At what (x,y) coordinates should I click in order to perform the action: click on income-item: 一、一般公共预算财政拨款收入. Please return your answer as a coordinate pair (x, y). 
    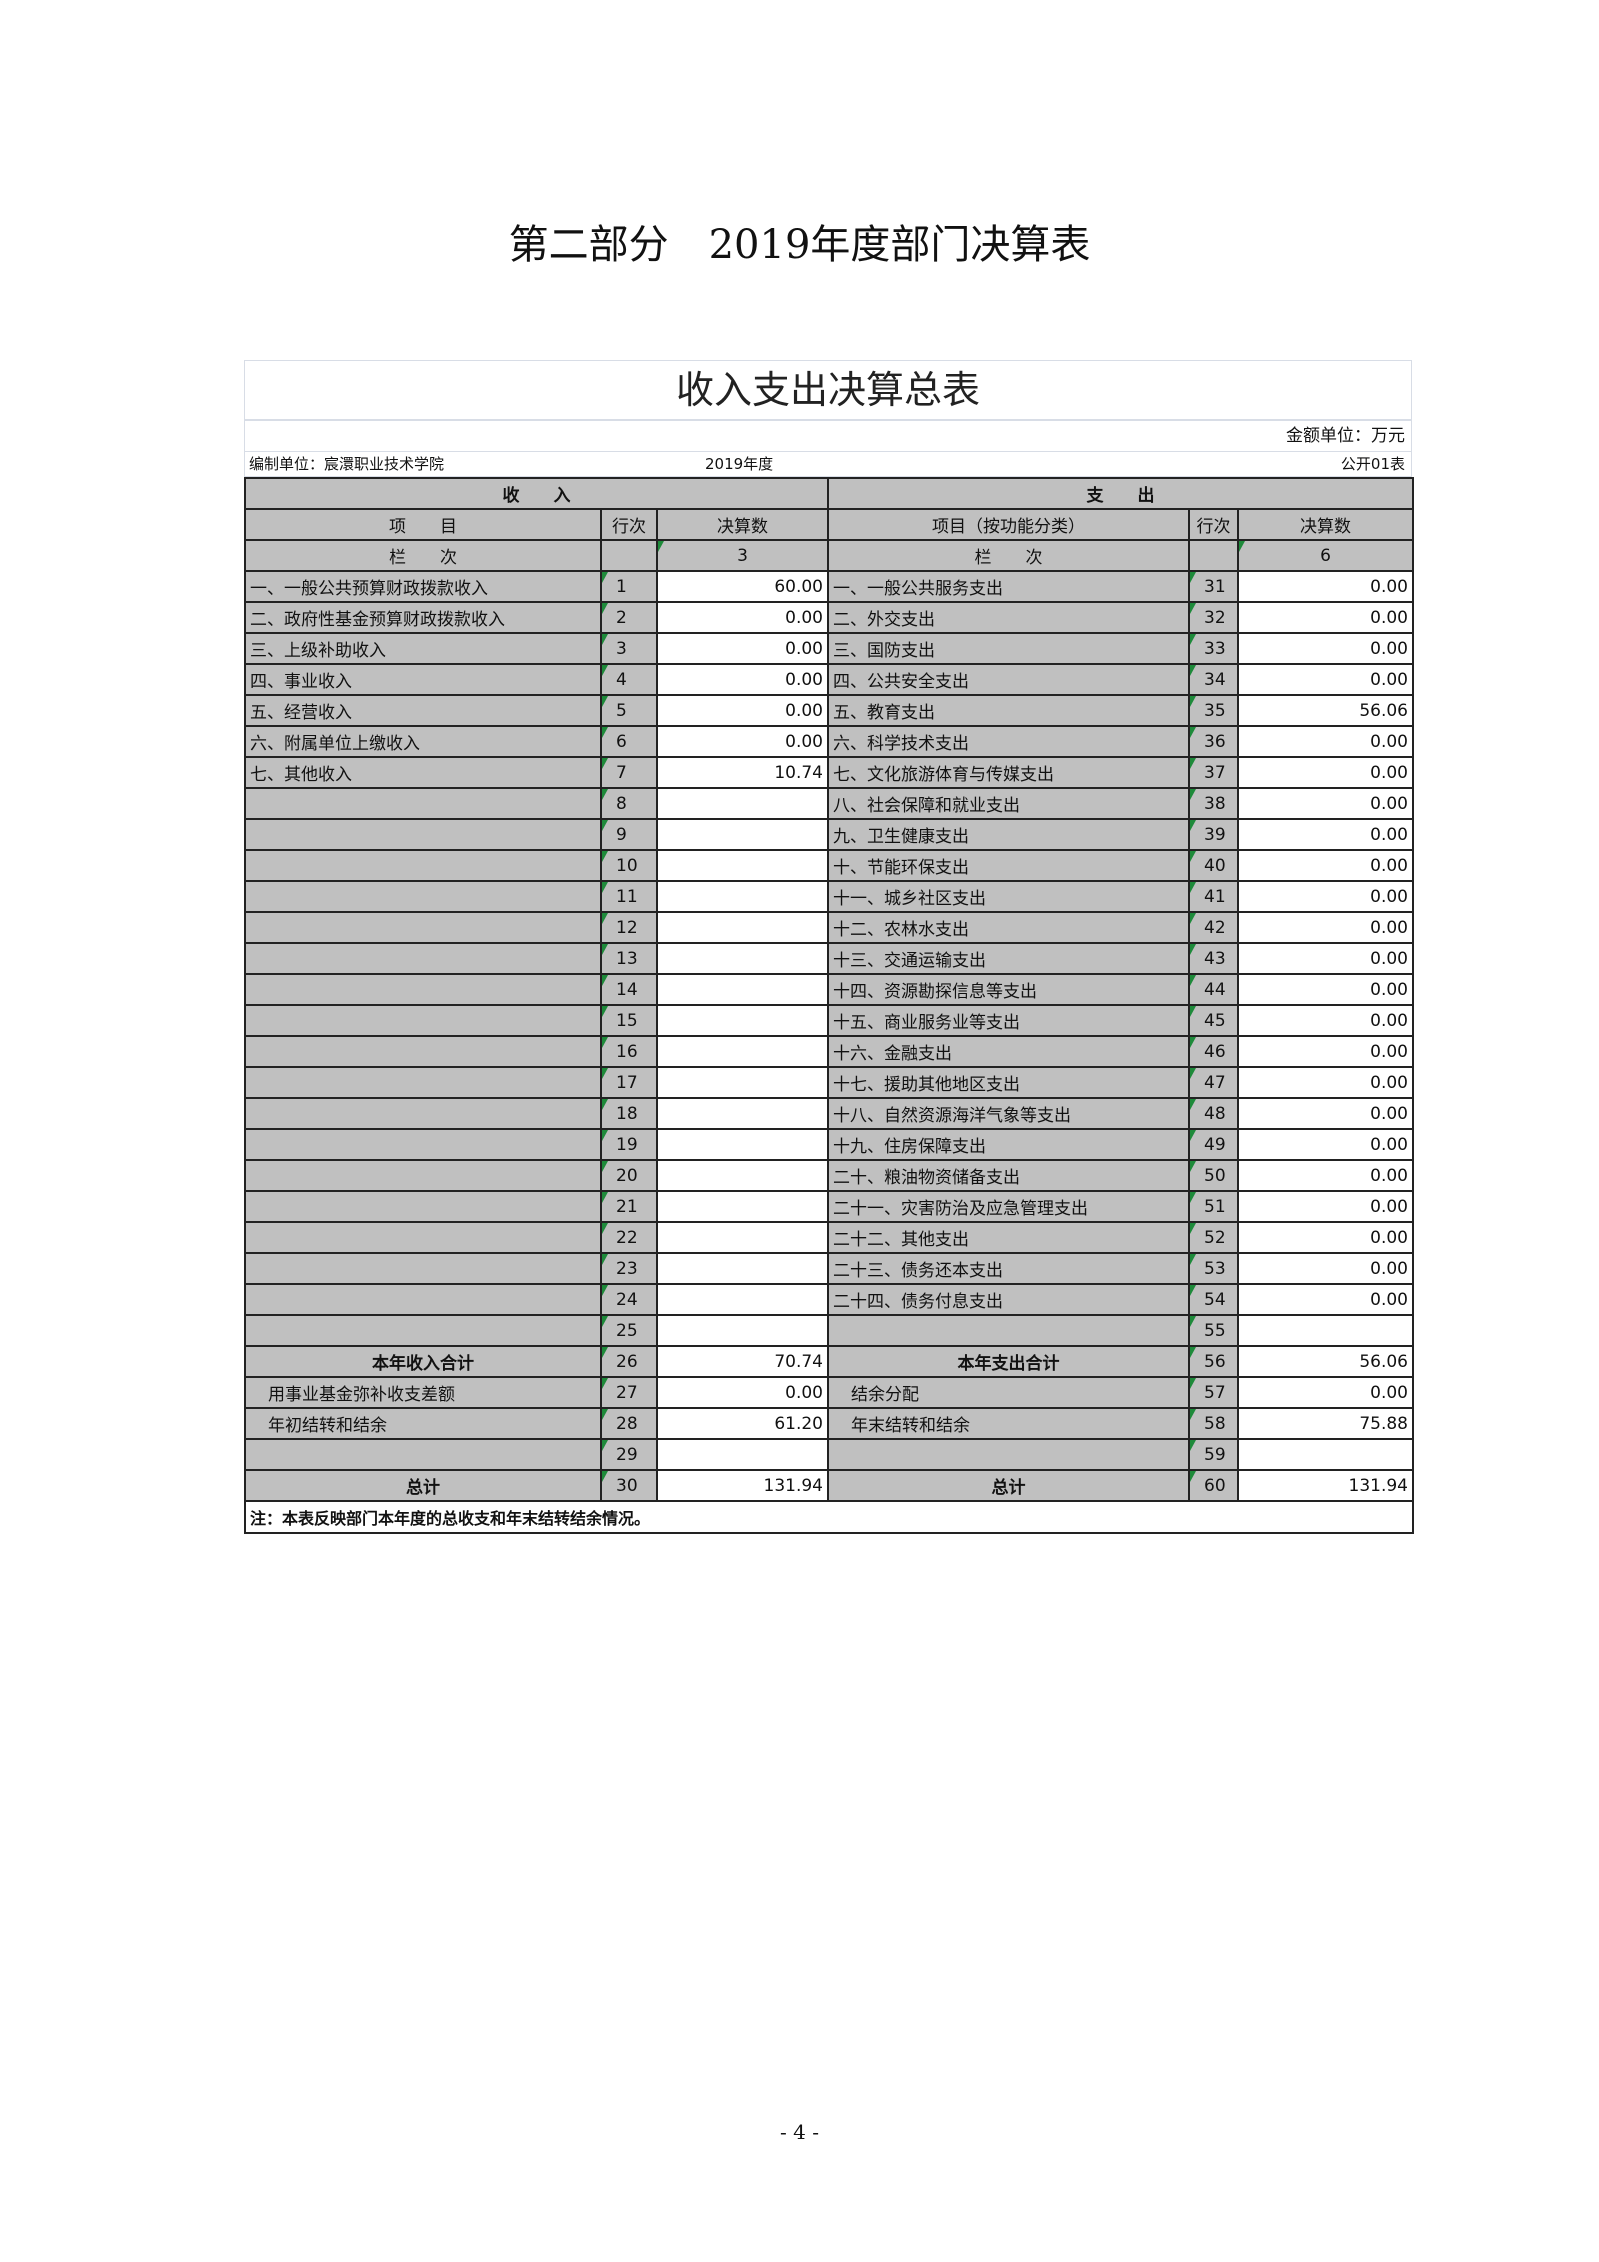
    Looking at the image, I should click on (423, 586).